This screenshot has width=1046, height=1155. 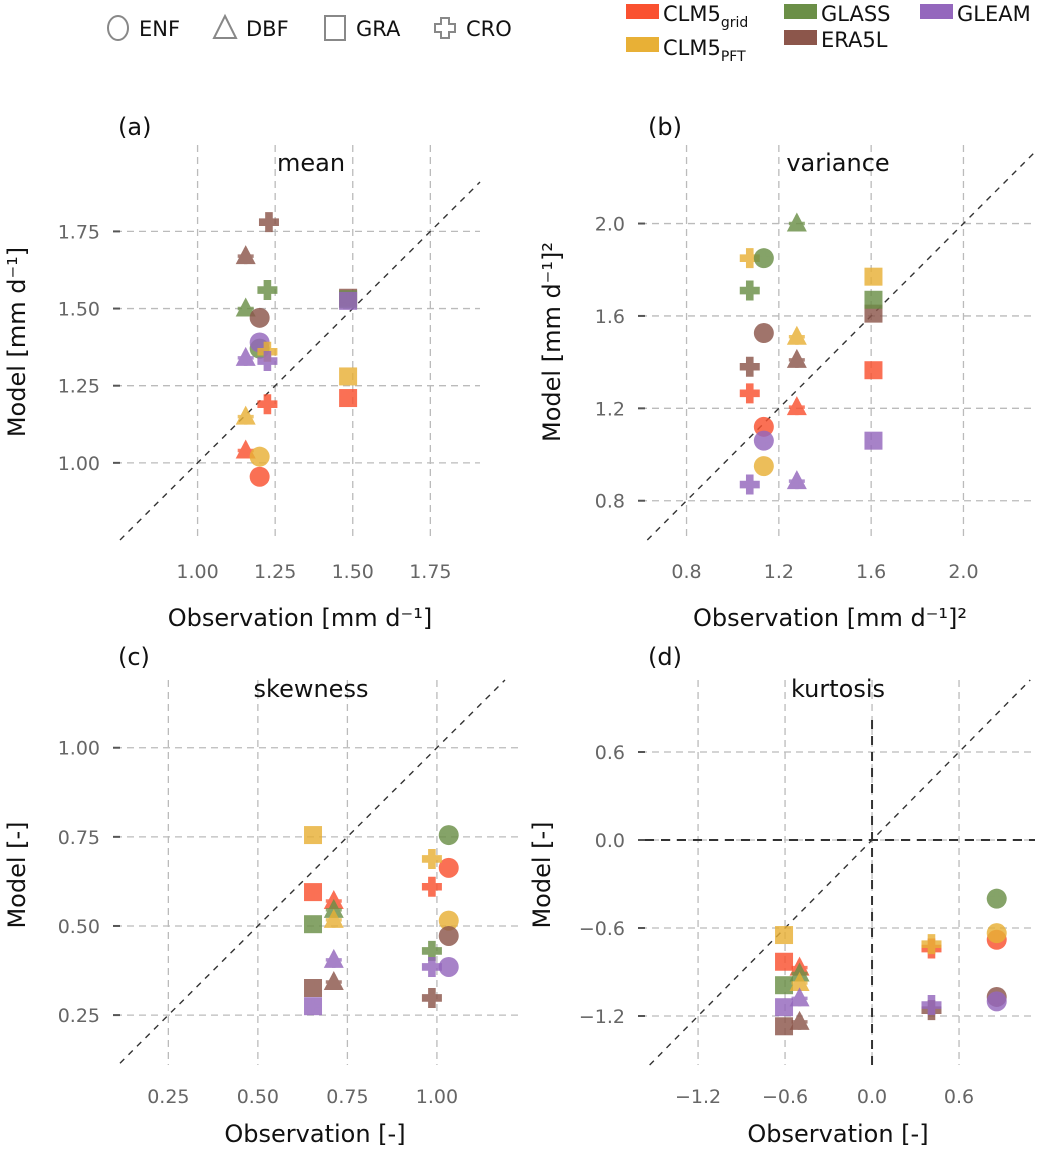 What do you see at coordinates (79, 927) in the screenshot?
I see `y-tick-label: 0.50` at bounding box center [79, 927].